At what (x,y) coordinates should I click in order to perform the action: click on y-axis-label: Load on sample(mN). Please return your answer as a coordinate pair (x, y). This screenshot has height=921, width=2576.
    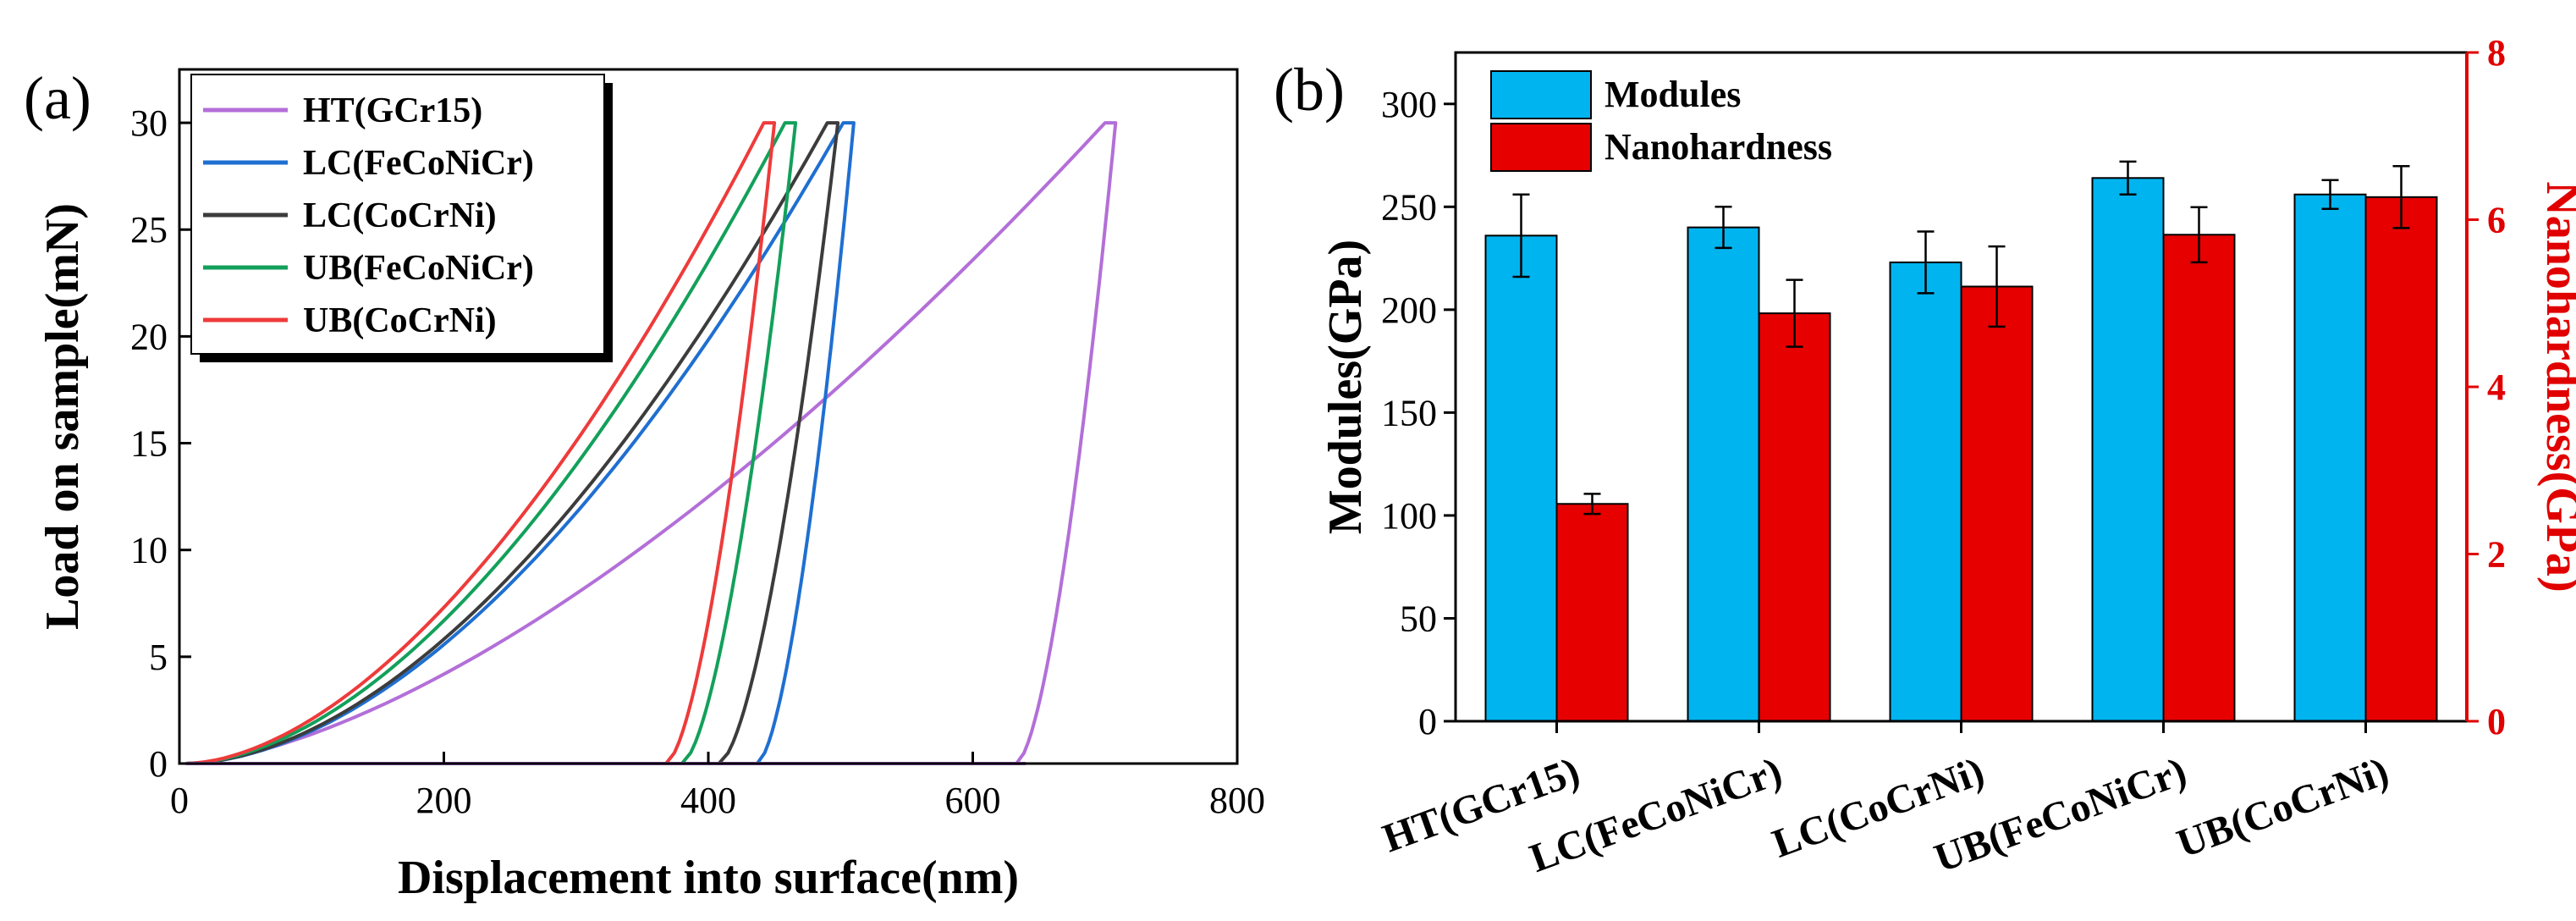
    Looking at the image, I should click on (63, 417).